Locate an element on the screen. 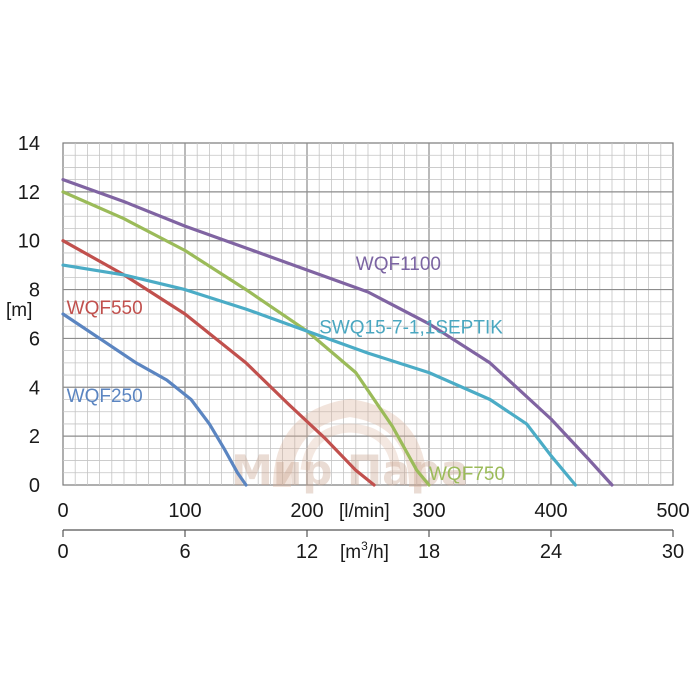 The height and width of the screenshot is (700, 700). y-tick-label: 14 is located at coordinates (29, 144).